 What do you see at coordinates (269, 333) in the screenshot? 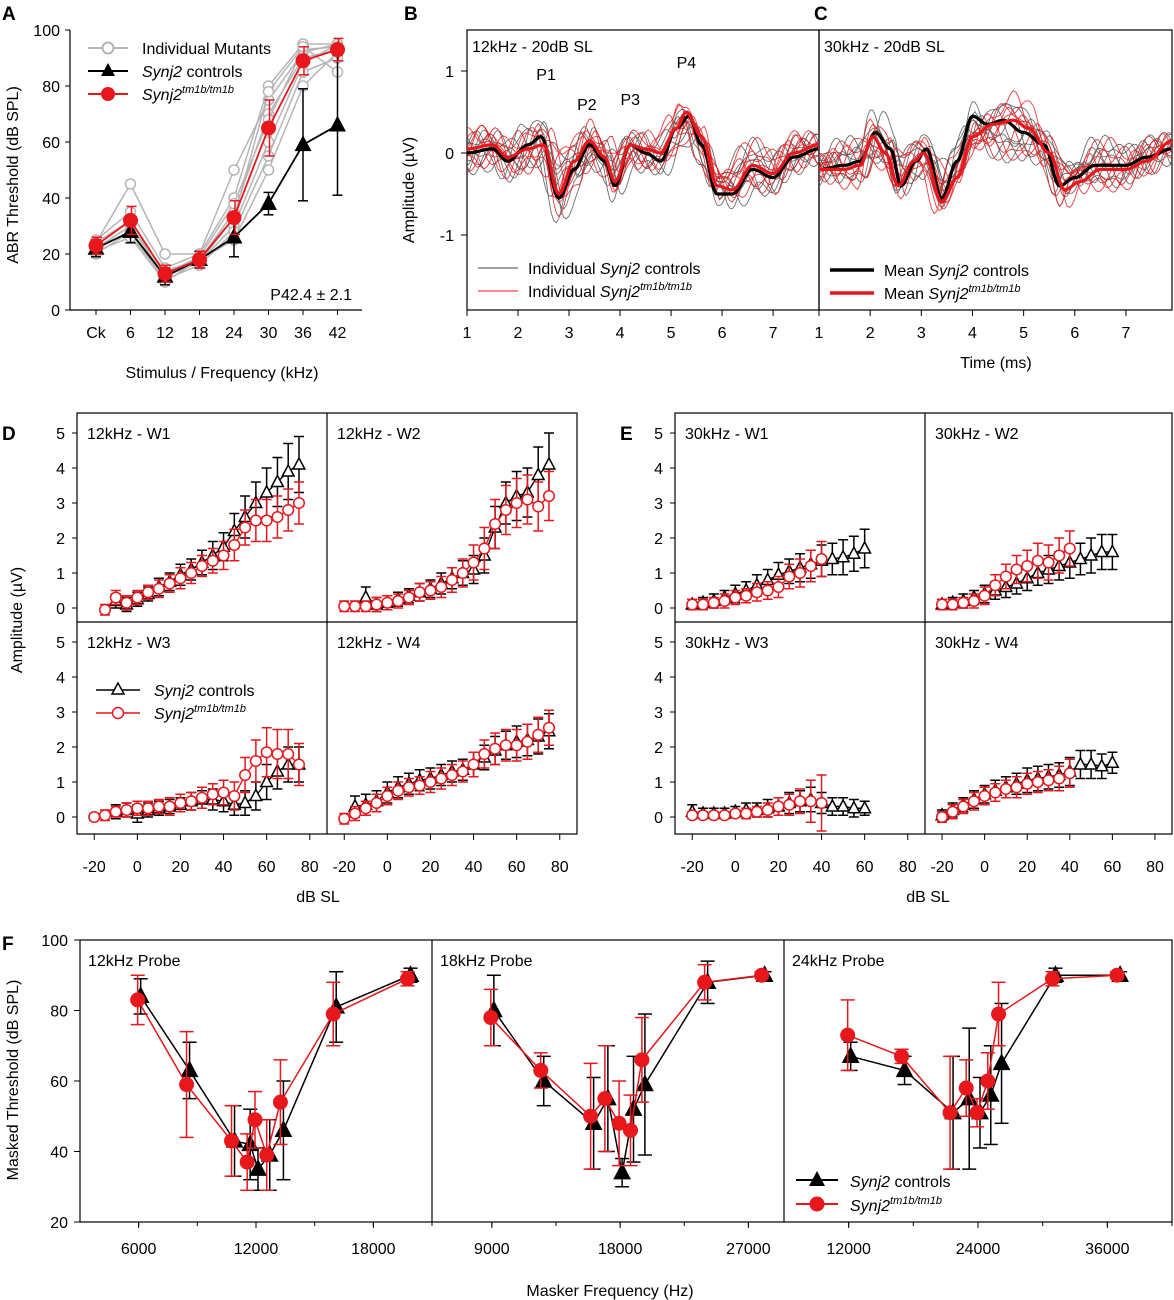
I see `panel-a-xtick-label: 30` at bounding box center [269, 333].